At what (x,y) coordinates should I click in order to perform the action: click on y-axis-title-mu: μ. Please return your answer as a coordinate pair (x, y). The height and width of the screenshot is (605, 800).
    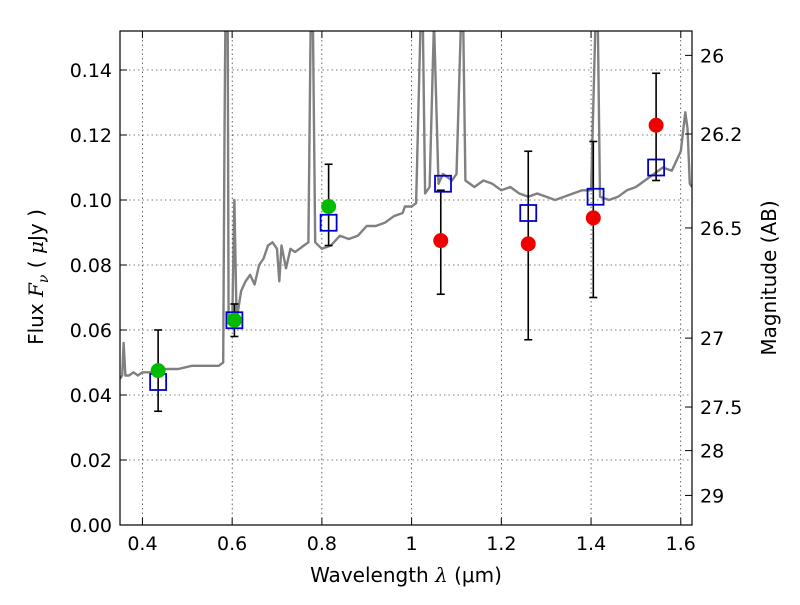
    Looking at the image, I should click on (36, 247).